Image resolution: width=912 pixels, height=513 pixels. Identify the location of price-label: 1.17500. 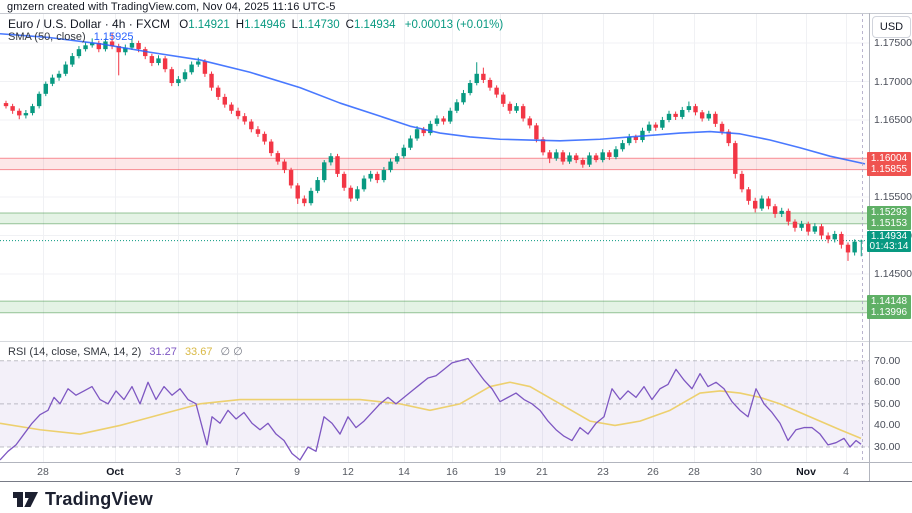
(893, 43).